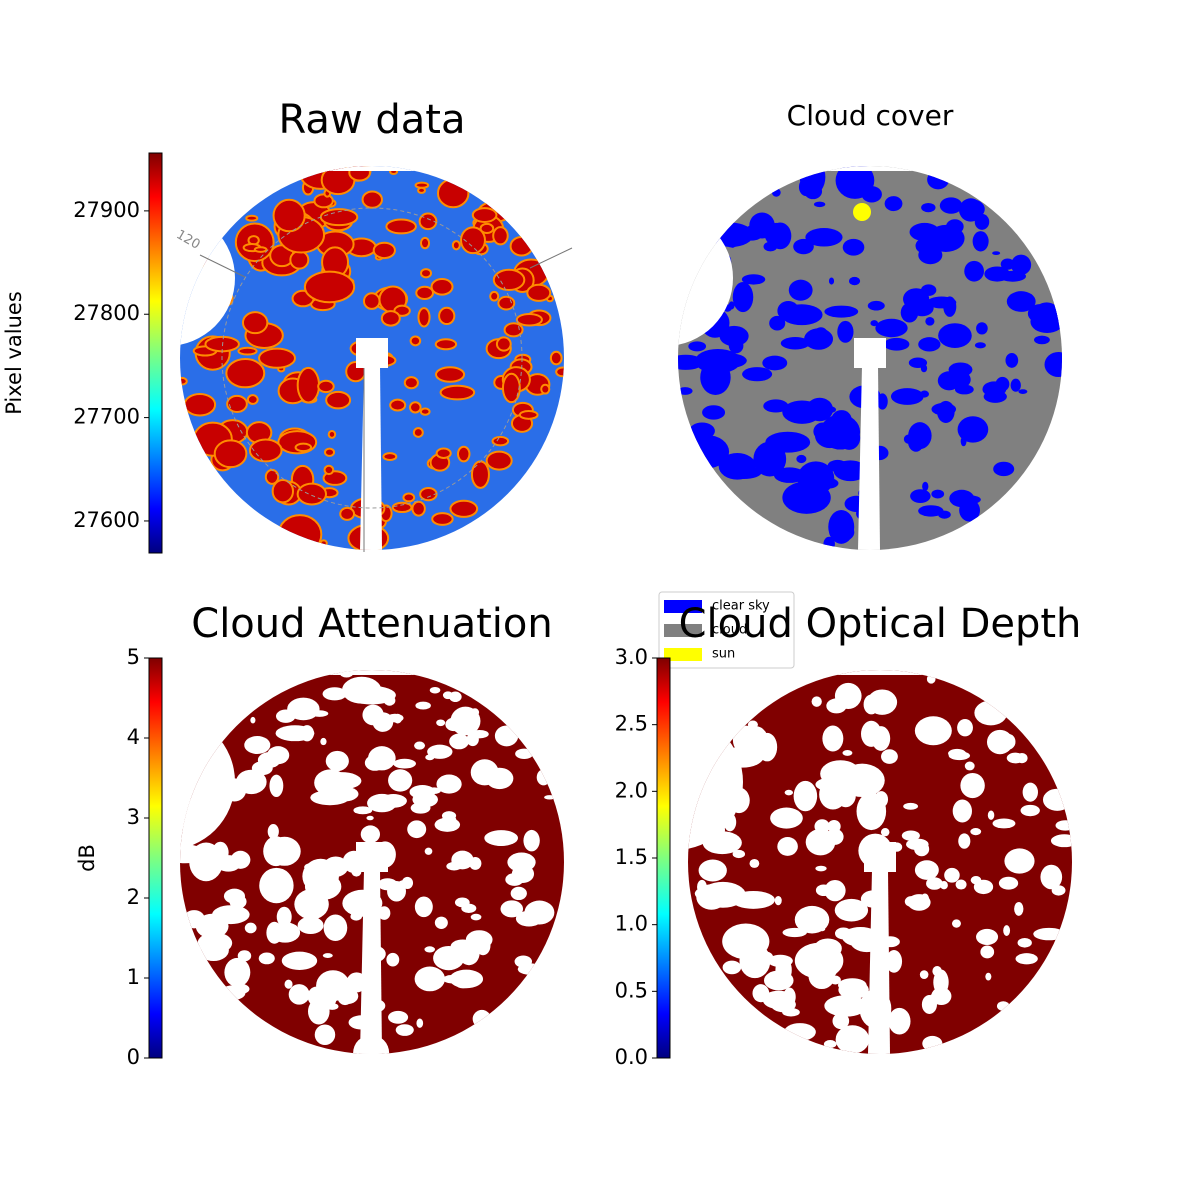 This screenshot has height=1200, width=1200. Describe the element at coordinates (631, 790) in the screenshot. I see `colorbar-tick-label: 2.0` at that location.